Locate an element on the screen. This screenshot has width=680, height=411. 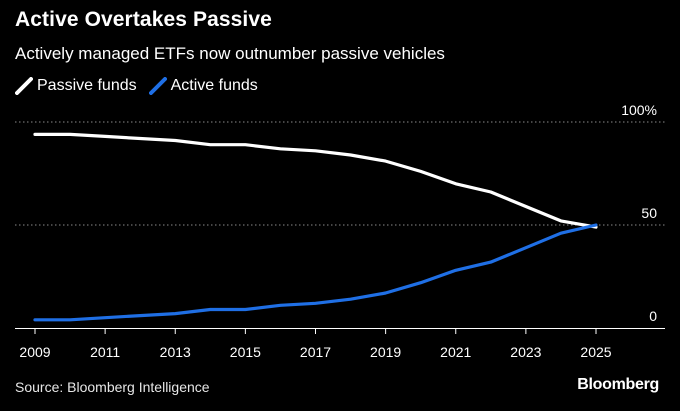
x-tick-label-2013: 2013 is located at coordinates (175, 352).